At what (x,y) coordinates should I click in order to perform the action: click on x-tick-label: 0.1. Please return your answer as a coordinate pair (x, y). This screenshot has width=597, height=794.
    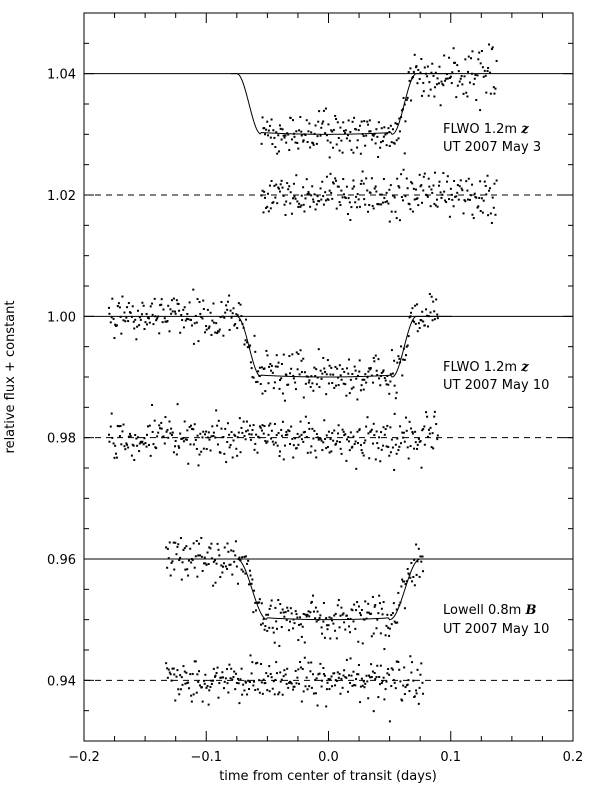
    Looking at the image, I should click on (450, 757).